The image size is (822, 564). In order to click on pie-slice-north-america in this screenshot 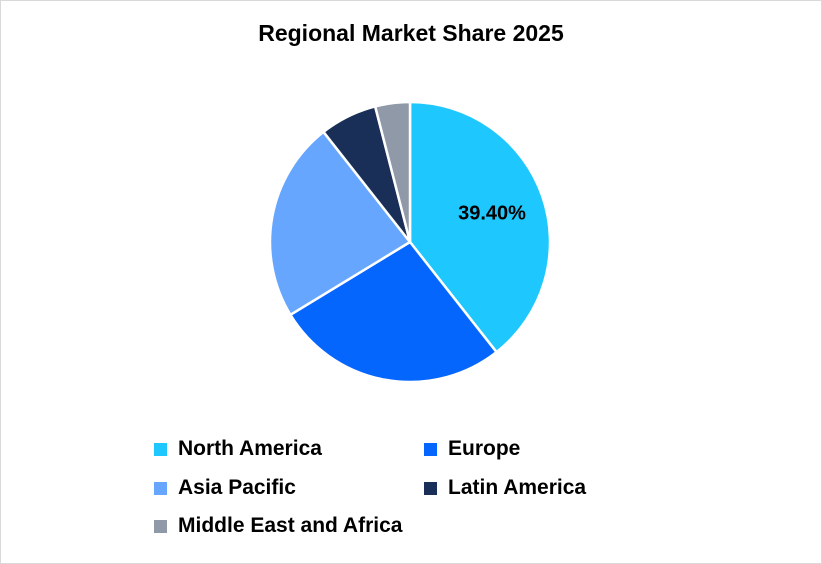, I will do `click(480, 227)`.